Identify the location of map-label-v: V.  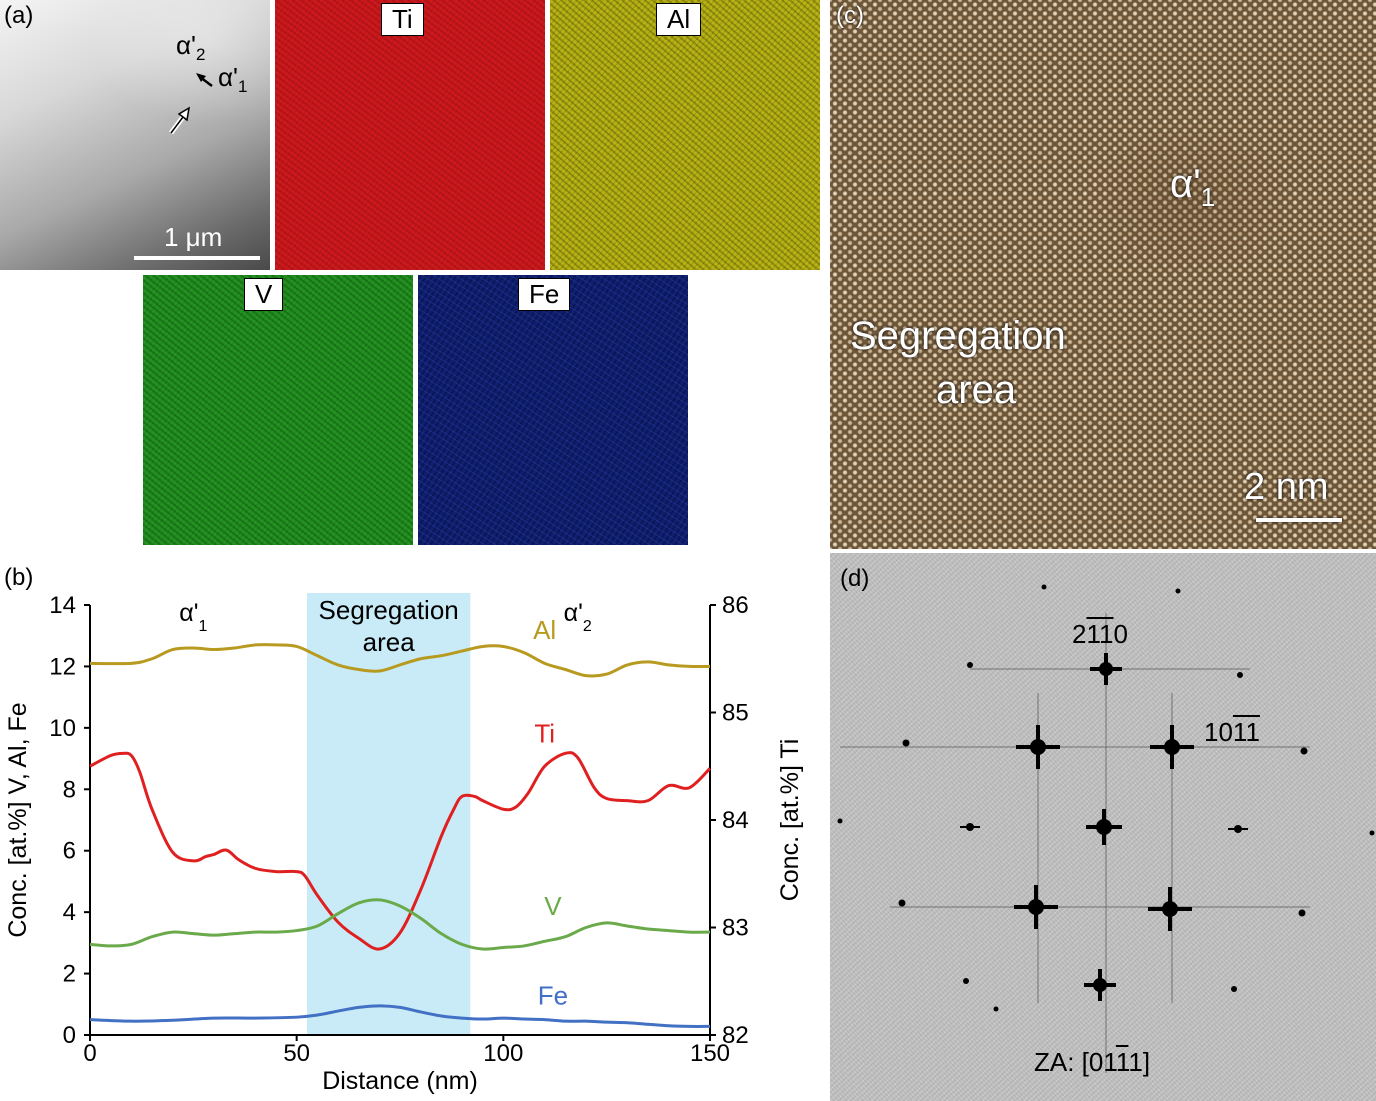
(264, 294).